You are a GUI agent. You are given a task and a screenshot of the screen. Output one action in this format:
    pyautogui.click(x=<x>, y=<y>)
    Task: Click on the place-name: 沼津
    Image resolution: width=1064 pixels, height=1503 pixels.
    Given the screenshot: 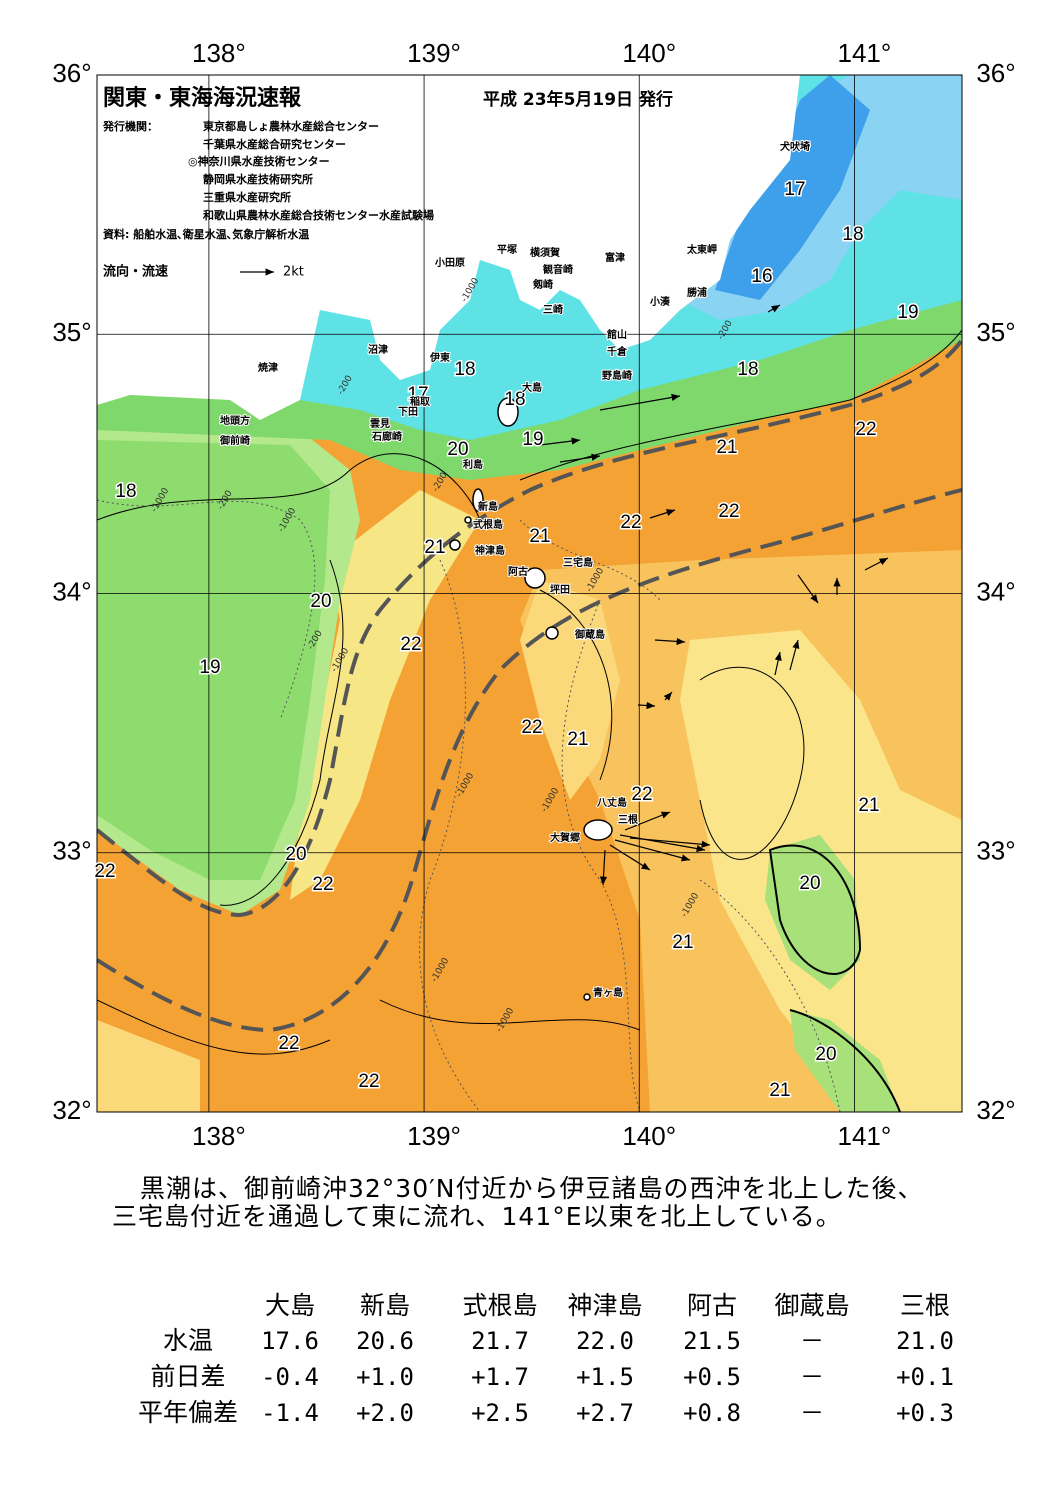 What is the action you would take?
    pyautogui.click(x=378, y=349)
    